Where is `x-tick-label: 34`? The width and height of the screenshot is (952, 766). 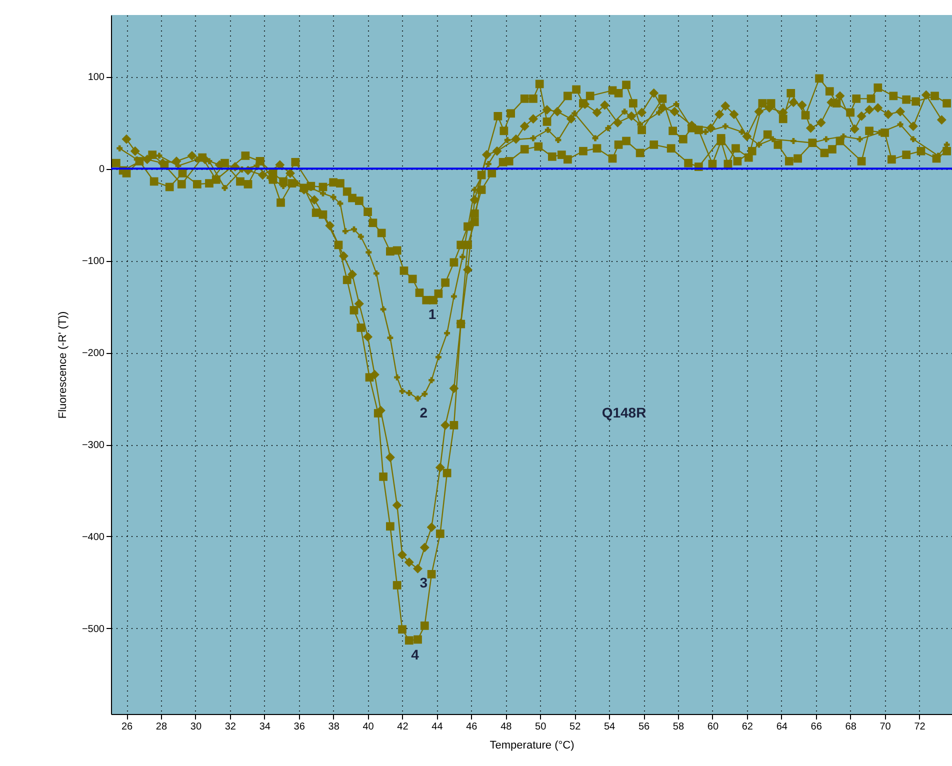
x-tick-label: 34 is located at coordinates (265, 727).